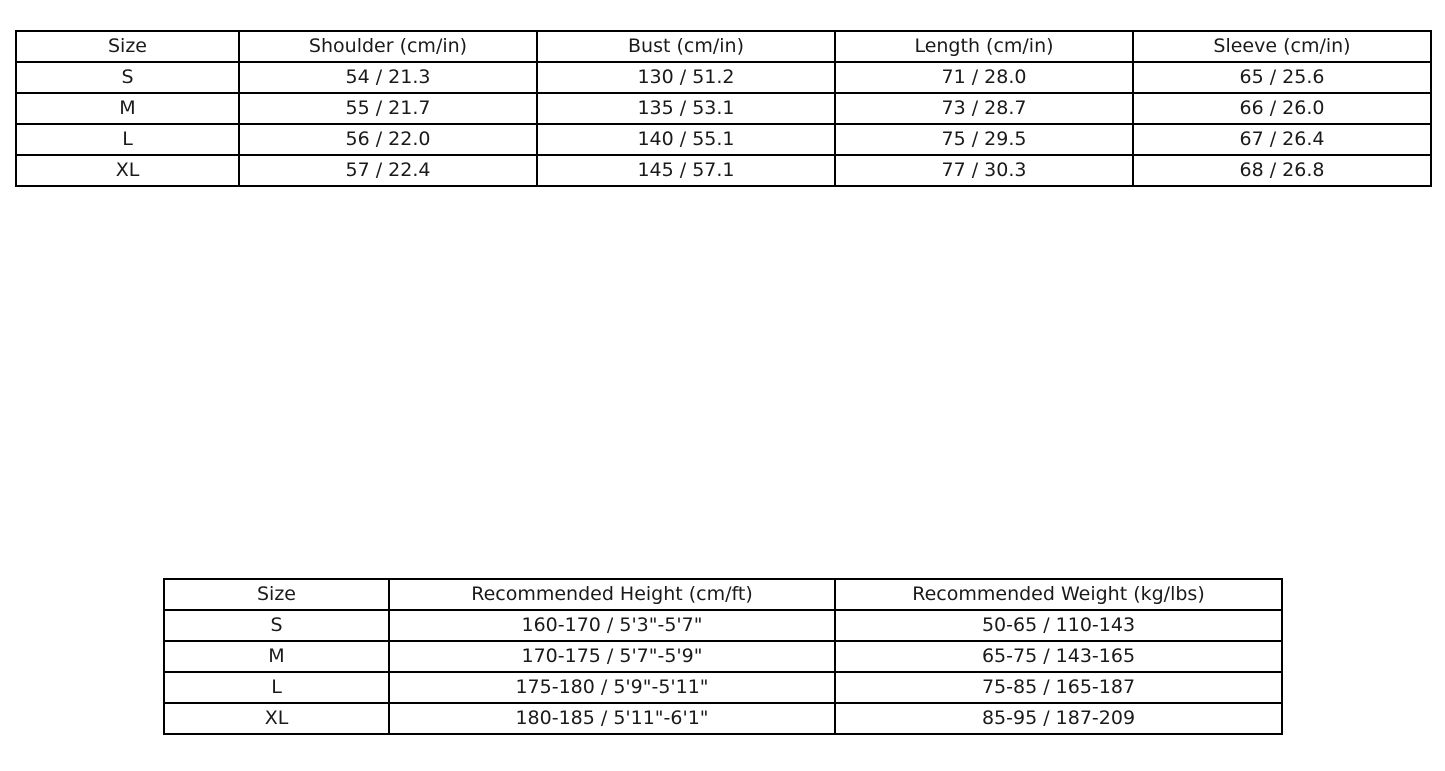  Describe the element at coordinates (1282, 46) in the screenshot. I see `column-header-sleeve: Sleeve (cm/in)` at that location.